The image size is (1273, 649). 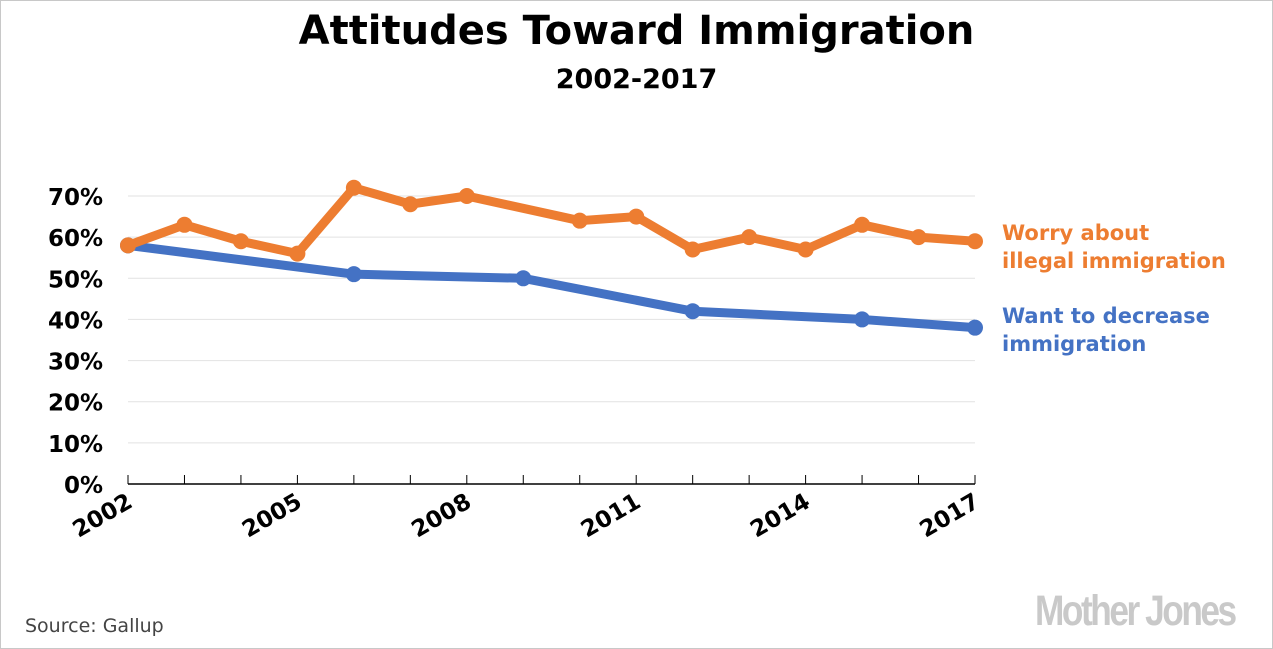 I want to click on y-tick-label: 50%, so click(x=75, y=280).